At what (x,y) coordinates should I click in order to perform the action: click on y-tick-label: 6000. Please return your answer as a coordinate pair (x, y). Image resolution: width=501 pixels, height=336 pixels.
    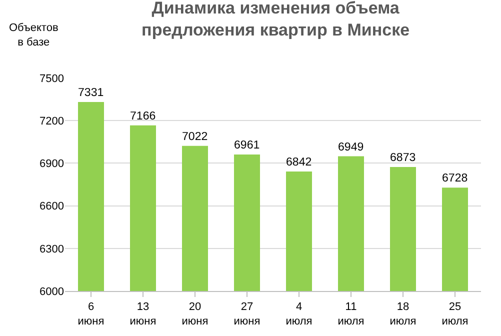
    Looking at the image, I should click on (52, 292).